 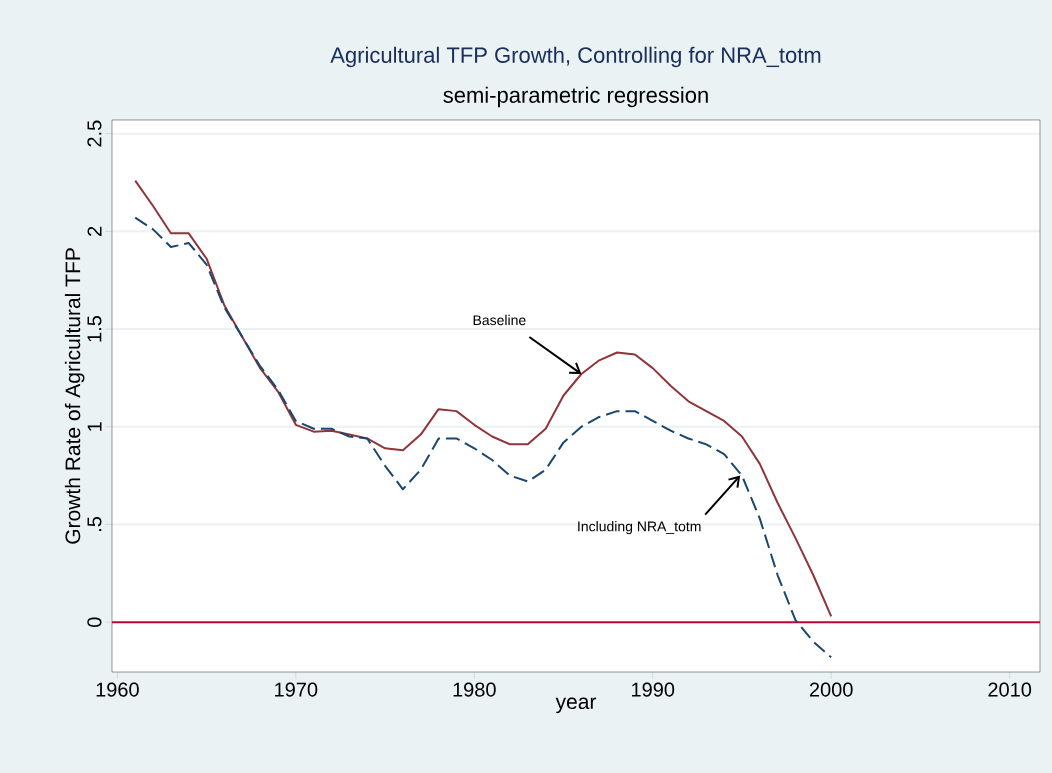 I want to click on x-tick-label: 1980, so click(x=474, y=689).